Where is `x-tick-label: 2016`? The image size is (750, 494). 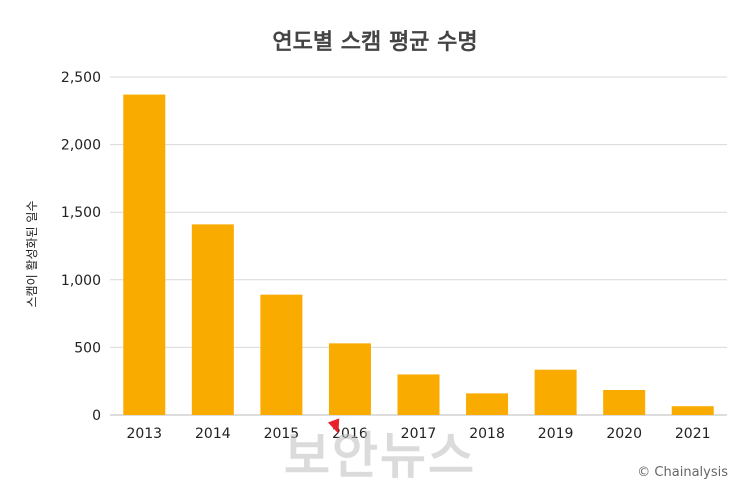
x-tick-label: 2016 is located at coordinates (350, 434).